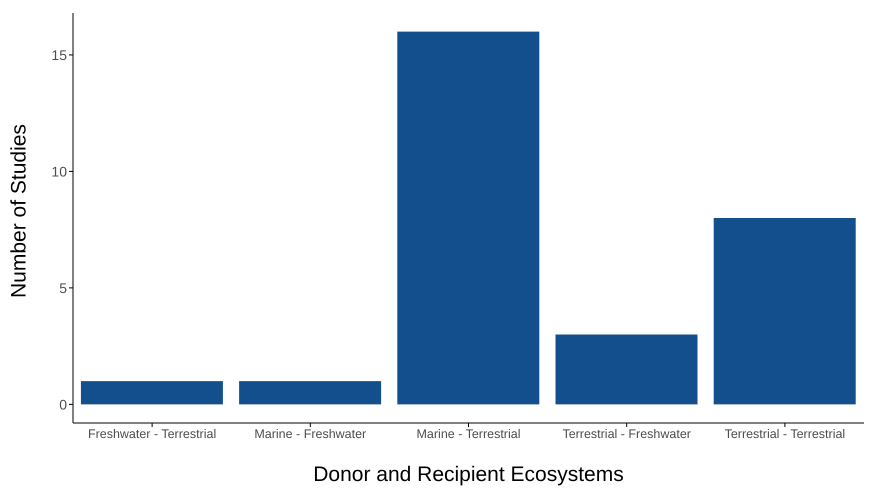  What do you see at coordinates (18, 211) in the screenshot?
I see `y-axis-title: Number of Studies` at bounding box center [18, 211].